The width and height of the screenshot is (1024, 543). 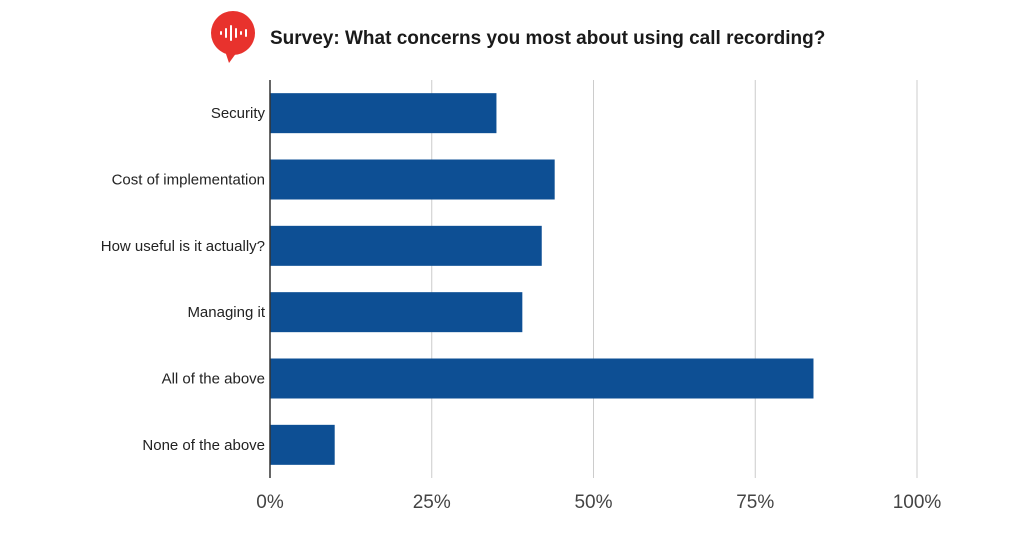 What do you see at coordinates (213, 379) in the screenshot?
I see `category-label: All of the above` at bounding box center [213, 379].